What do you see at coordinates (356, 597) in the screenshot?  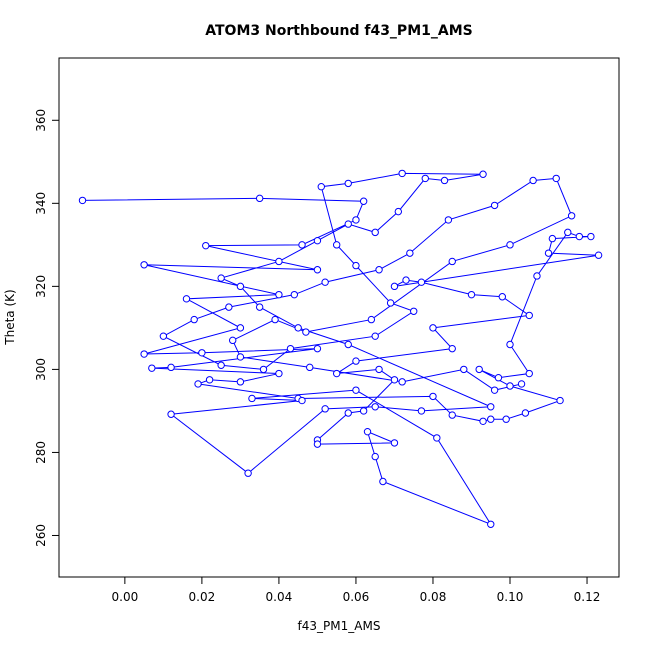 I see `x-tick-label: 0.06` at bounding box center [356, 597].